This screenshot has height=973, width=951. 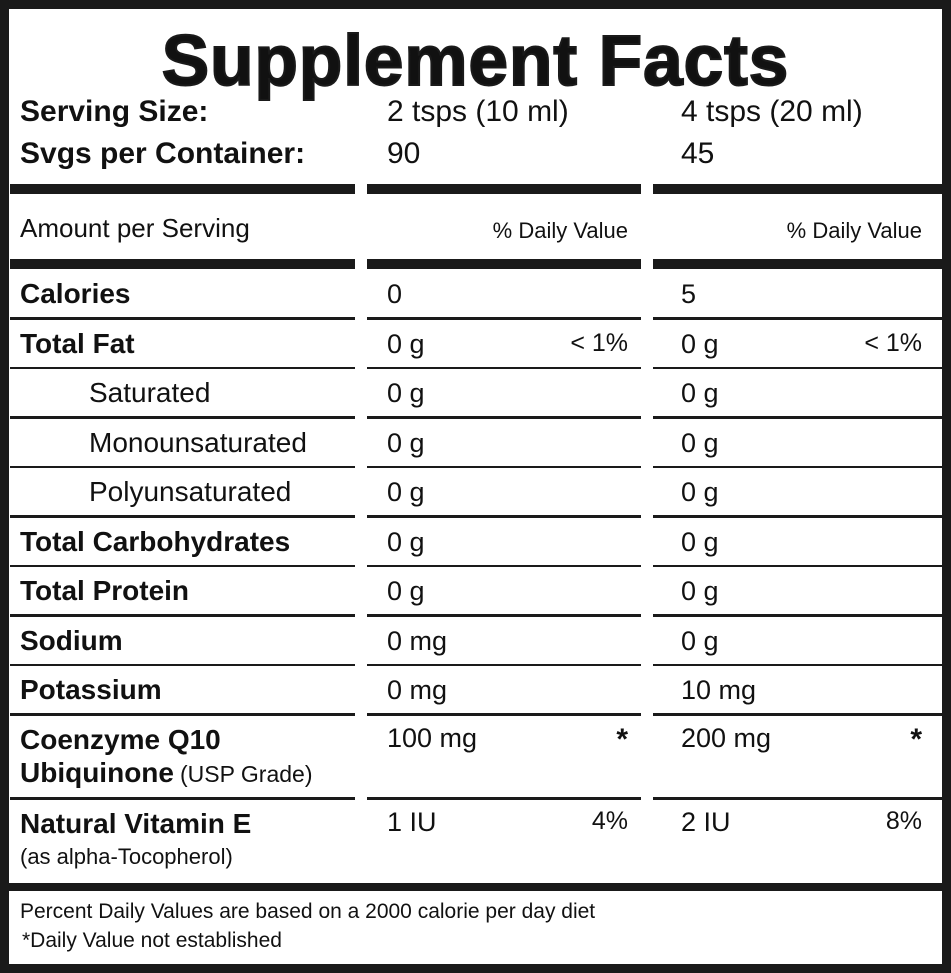 I want to click on amount: 0, so click(x=395, y=294).